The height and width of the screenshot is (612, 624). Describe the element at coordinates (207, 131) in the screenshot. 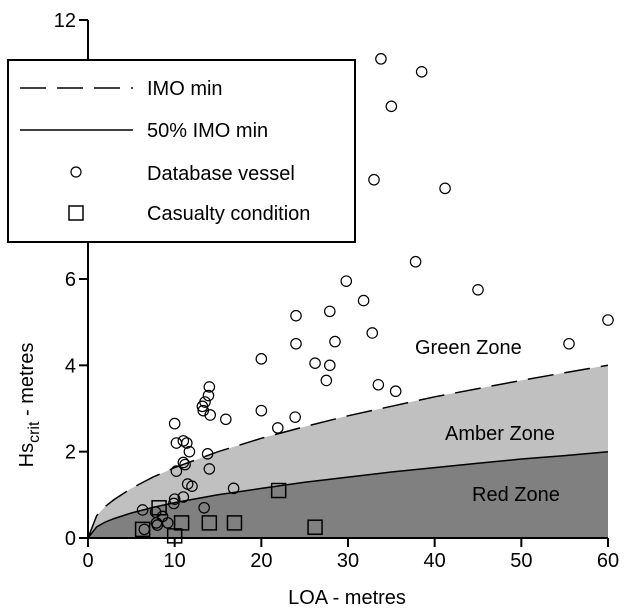

I see `legend-half-imo-min-label: 50% IMO min` at that location.